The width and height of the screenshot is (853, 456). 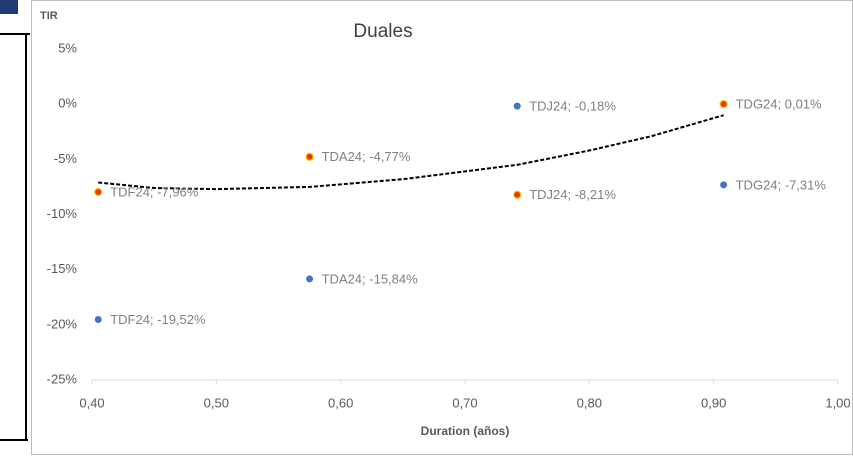 I want to click on x-tick-label: 0,90, so click(x=713, y=402).